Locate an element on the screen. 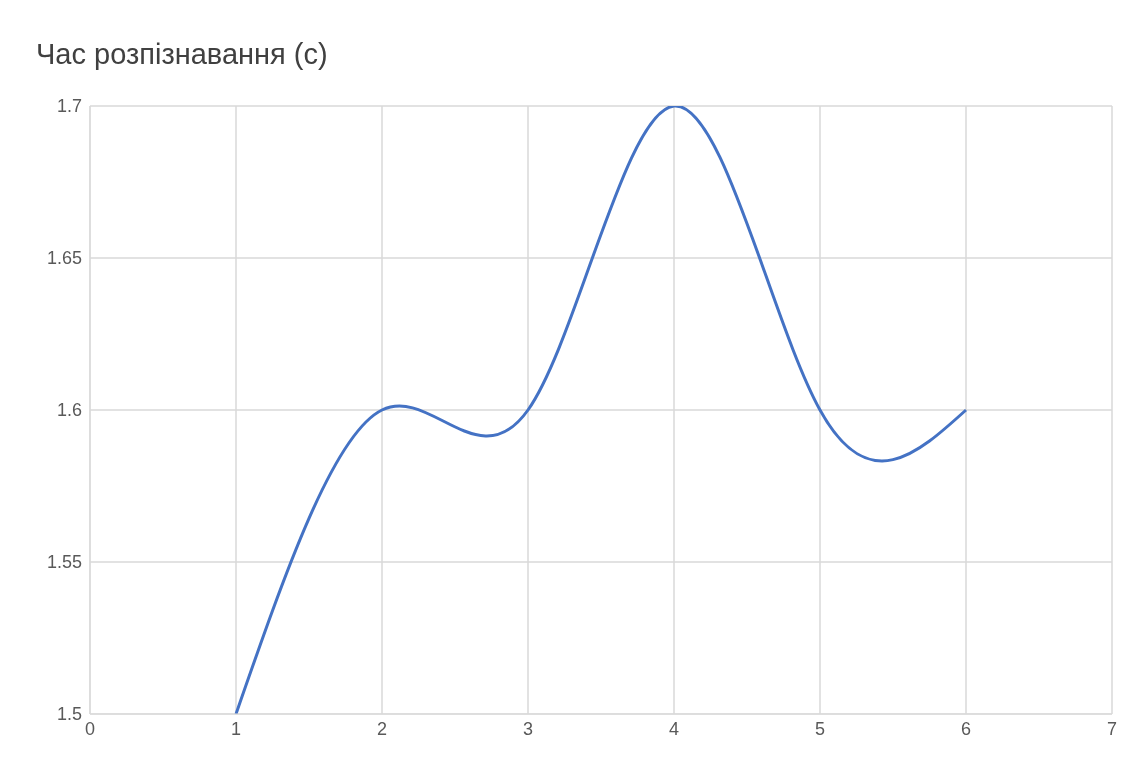 The width and height of the screenshot is (1144, 758). y-tick-label: 1.55 is located at coordinates (64, 562).